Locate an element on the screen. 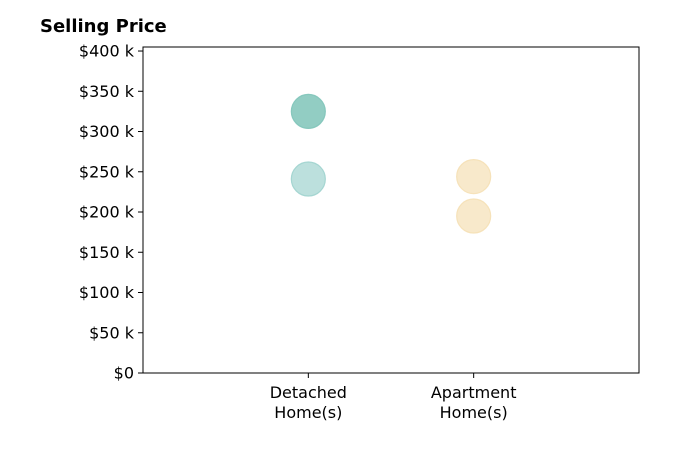  y-tick-label: $100 k is located at coordinates (107, 292).